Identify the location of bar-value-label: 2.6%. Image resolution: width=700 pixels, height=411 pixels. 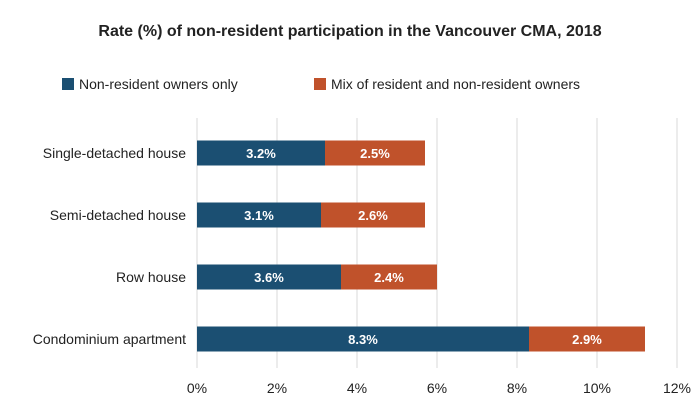
(373, 215).